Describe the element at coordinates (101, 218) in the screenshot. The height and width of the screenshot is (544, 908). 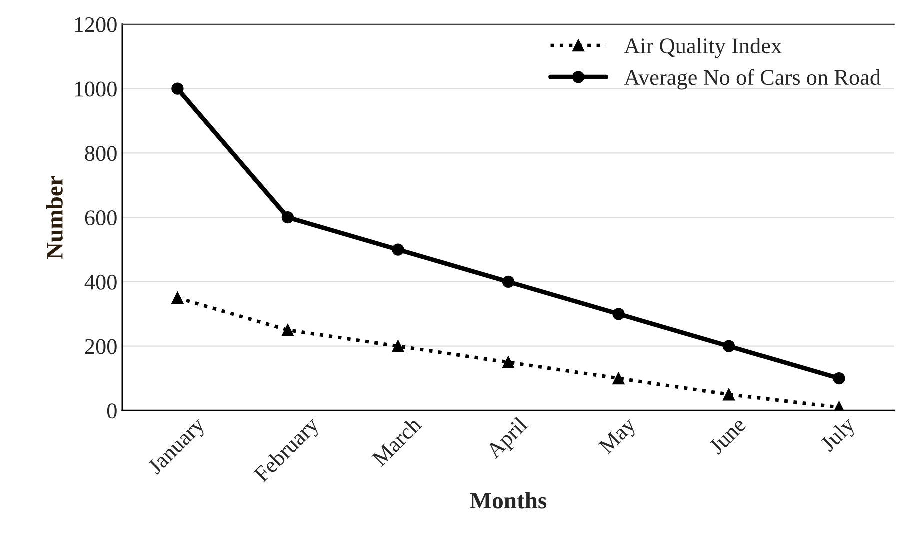
I see `y-tick-label: 600` at that location.